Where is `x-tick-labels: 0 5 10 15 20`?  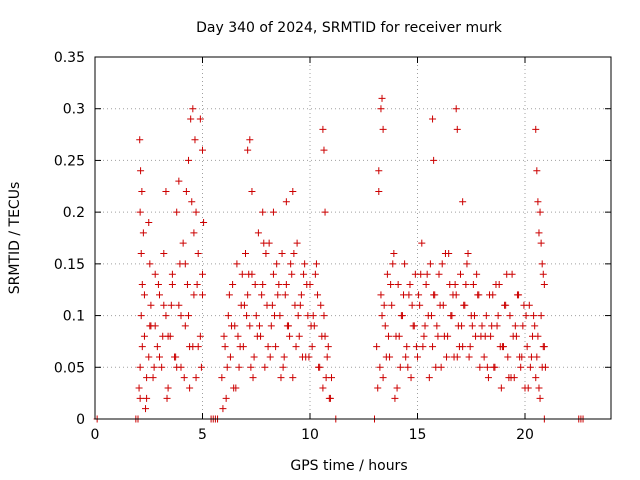 x-tick-labels: 0 5 10 15 20 is located at coordinates (312, 435).